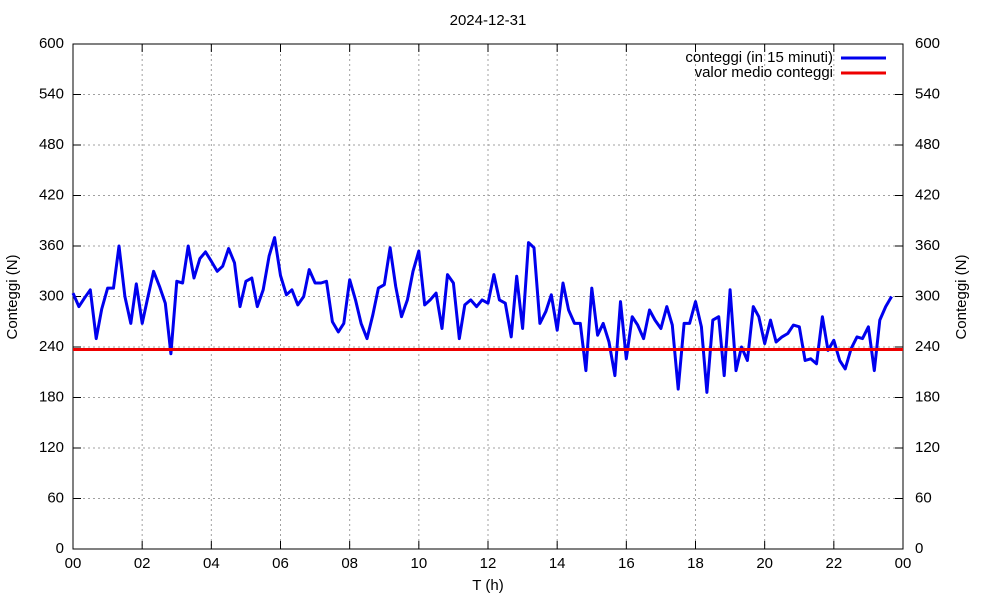  What do you see at coordinates (51, 43) in the screenshot?
I see `y-tick-label: 600` at bounding box center [51, 43].